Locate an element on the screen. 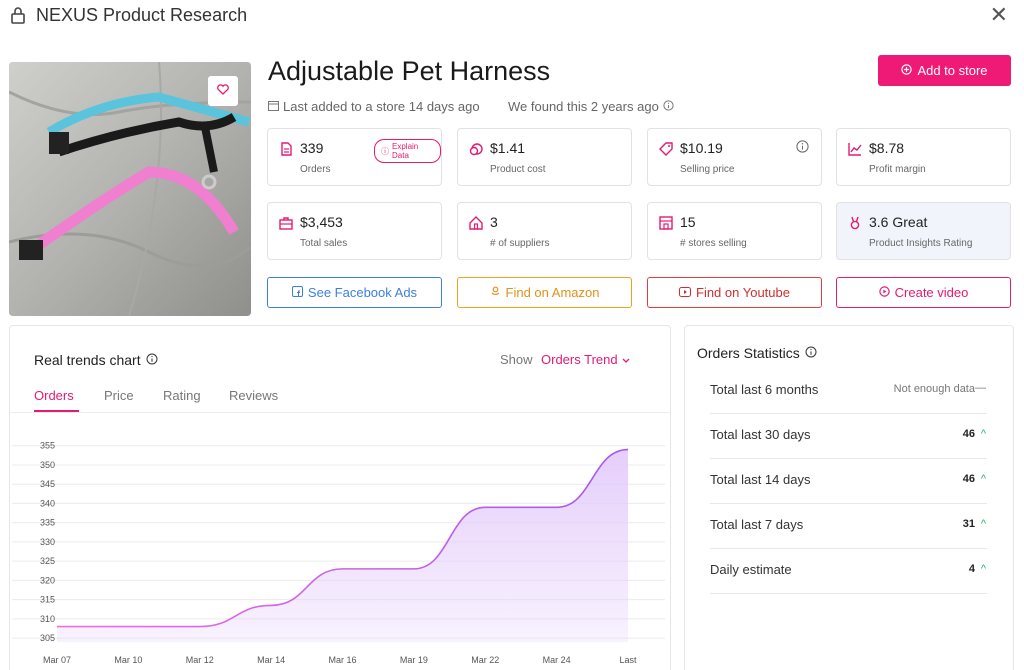 This screenshot has width=1024, height=670. y-tick-label: 325 is located at coordinates (47, 561).